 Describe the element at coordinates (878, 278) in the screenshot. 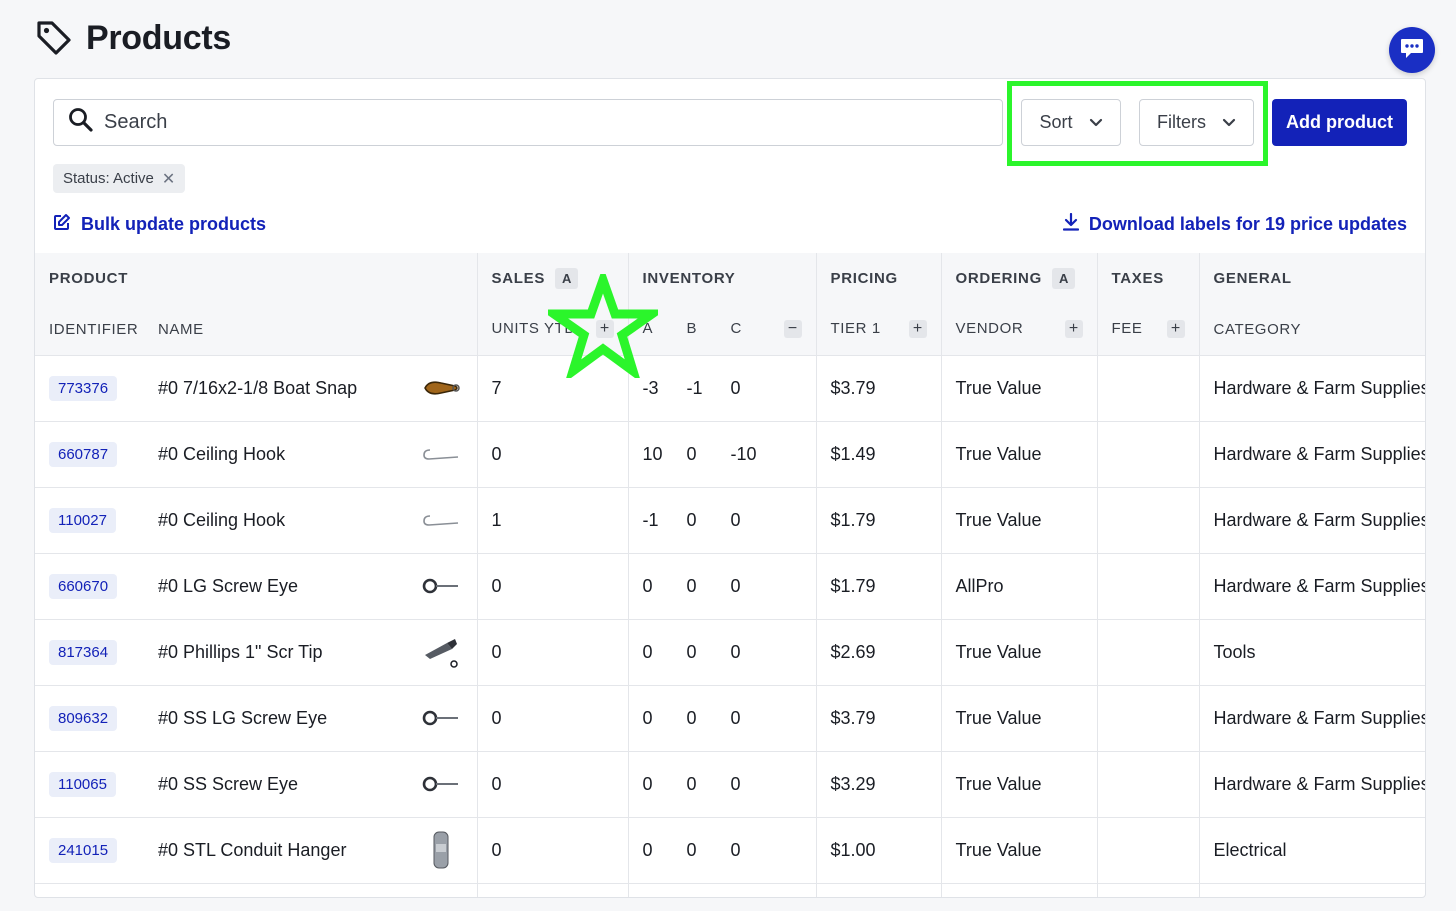

I see `group-pricing: PRICING` at that location.